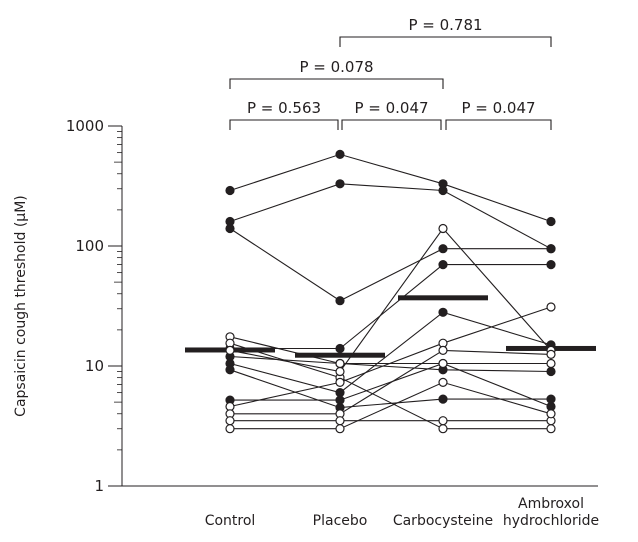 This screenshot has width=638, height=542. What do you see at coordinates (390, 326) in the screenshot?
I see `median-bars` at bounding box center [390, 326].